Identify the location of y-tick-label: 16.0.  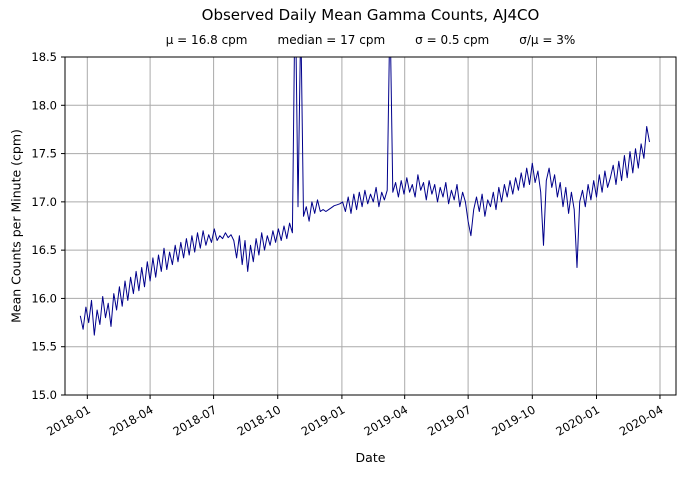
(44, 298).